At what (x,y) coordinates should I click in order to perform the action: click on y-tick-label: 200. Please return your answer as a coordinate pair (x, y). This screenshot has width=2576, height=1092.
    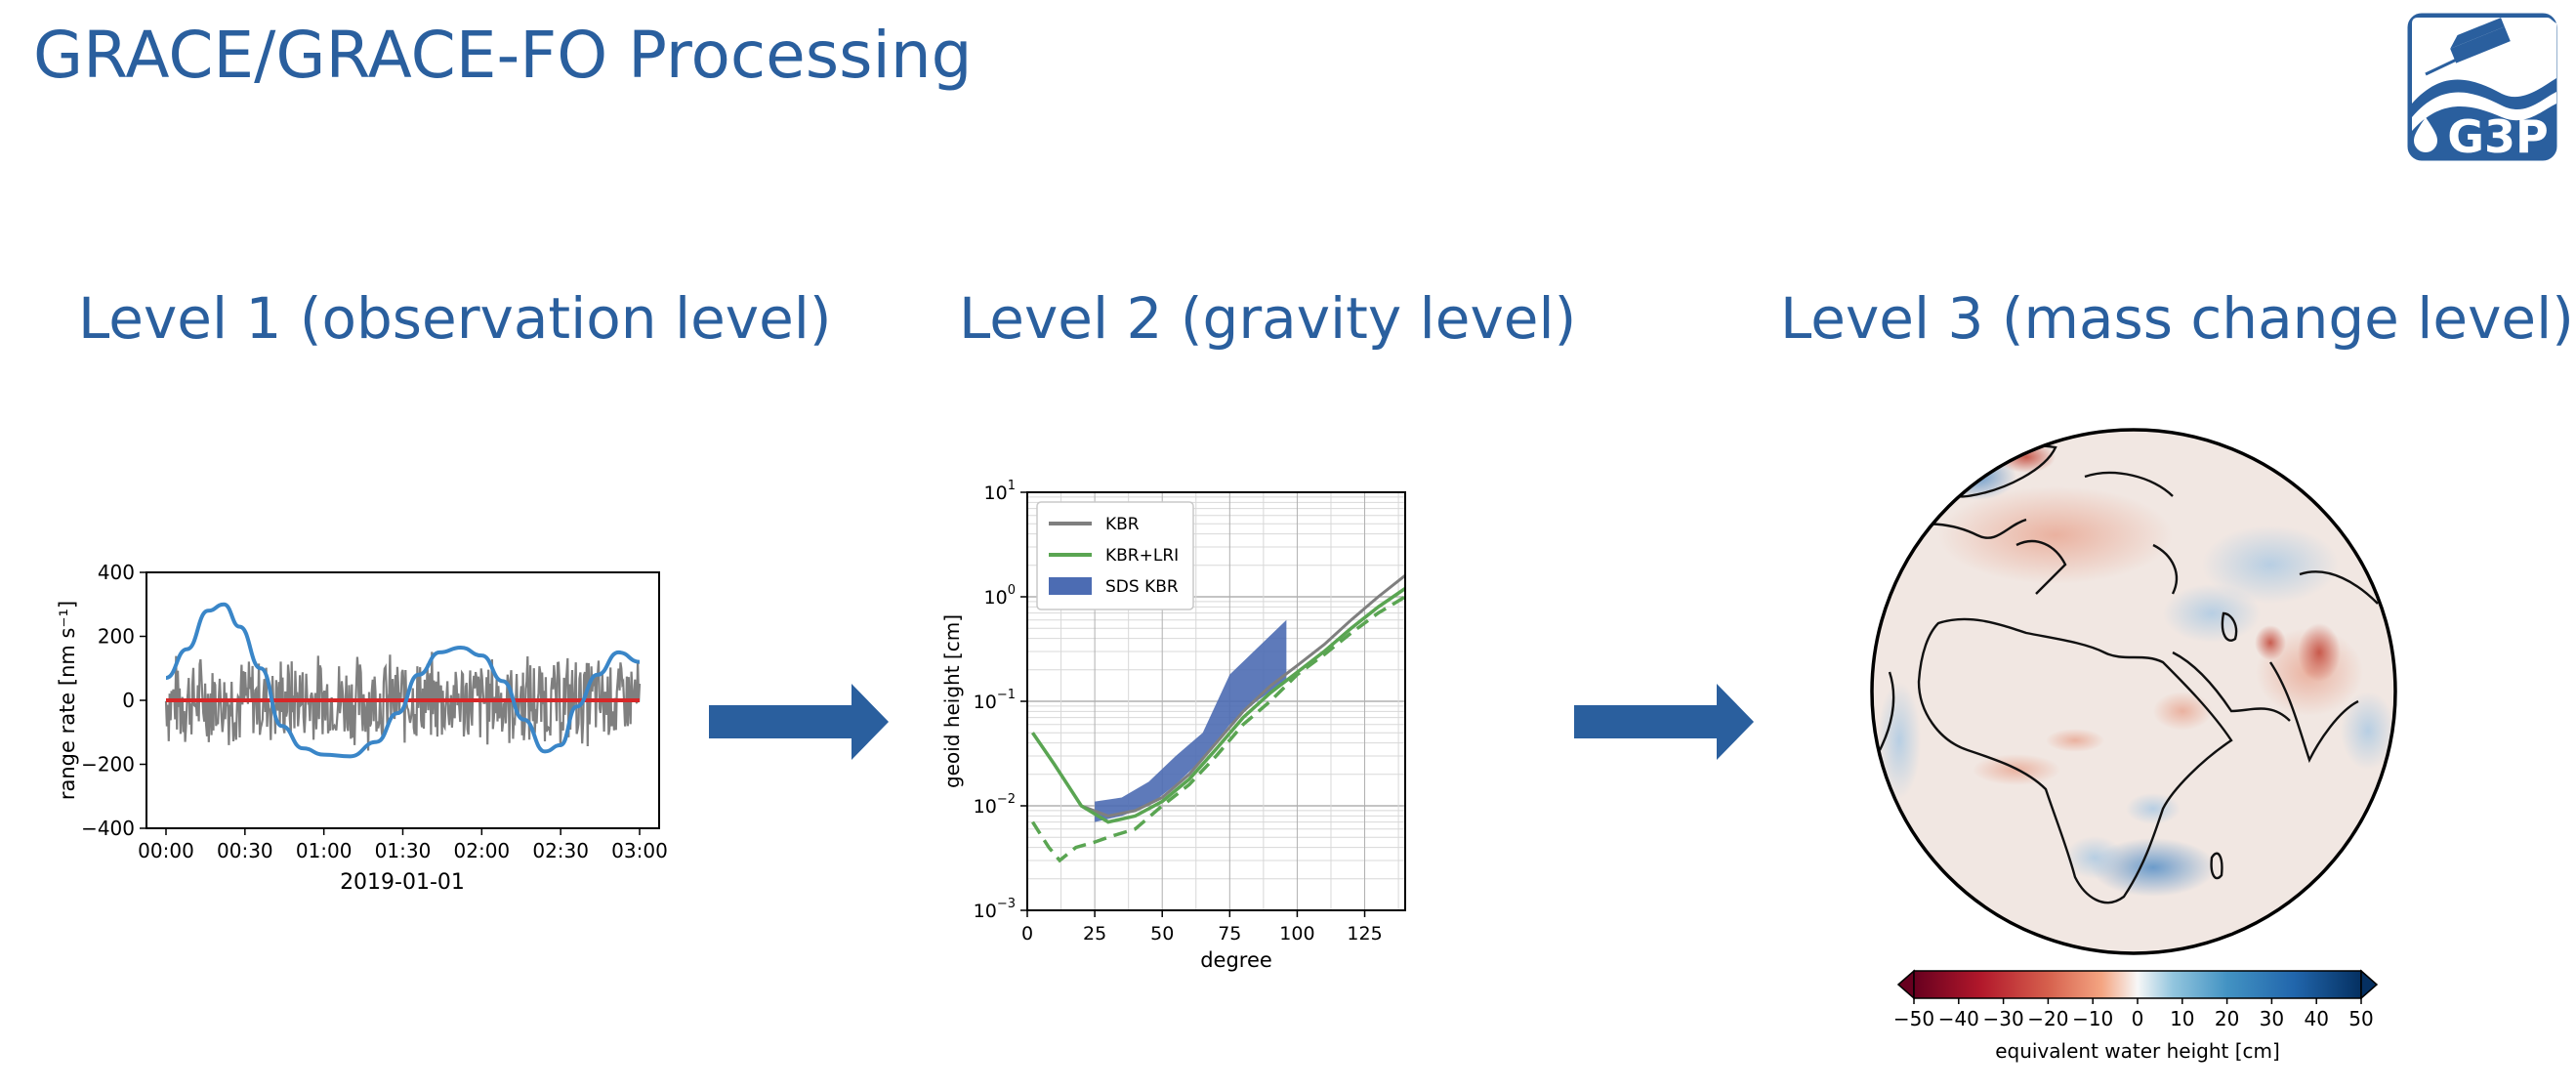
    Looking at the image, I should click on (117, 637).